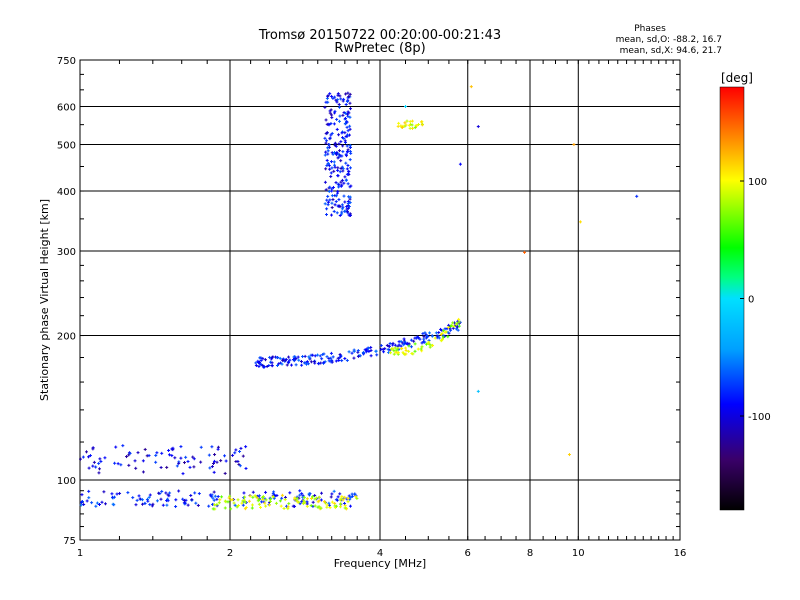 This screenshot has height=600, width=800. Describe the element at coordinates (380, 563) in the screenshot. I see `x-axis-label: Frequency [MHz]` at that location.